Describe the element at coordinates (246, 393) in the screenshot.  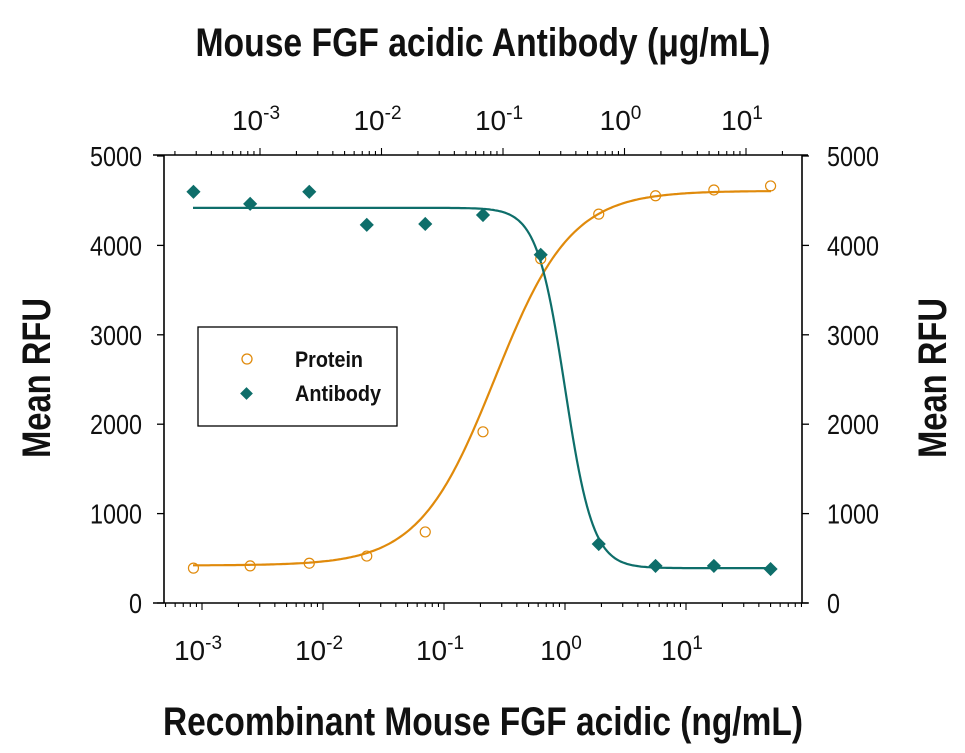
I see `antibody-legend-marker-icon` at that location.